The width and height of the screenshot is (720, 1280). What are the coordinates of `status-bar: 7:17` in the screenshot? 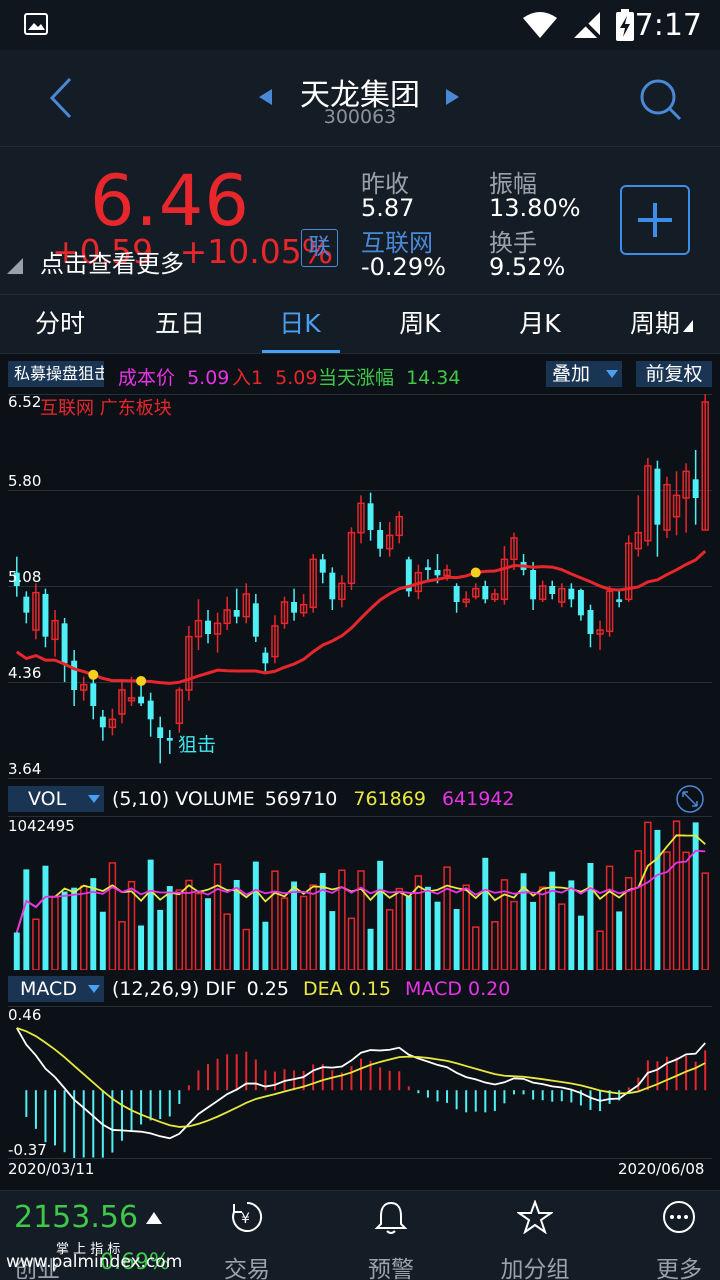 It's located at (360, 25).